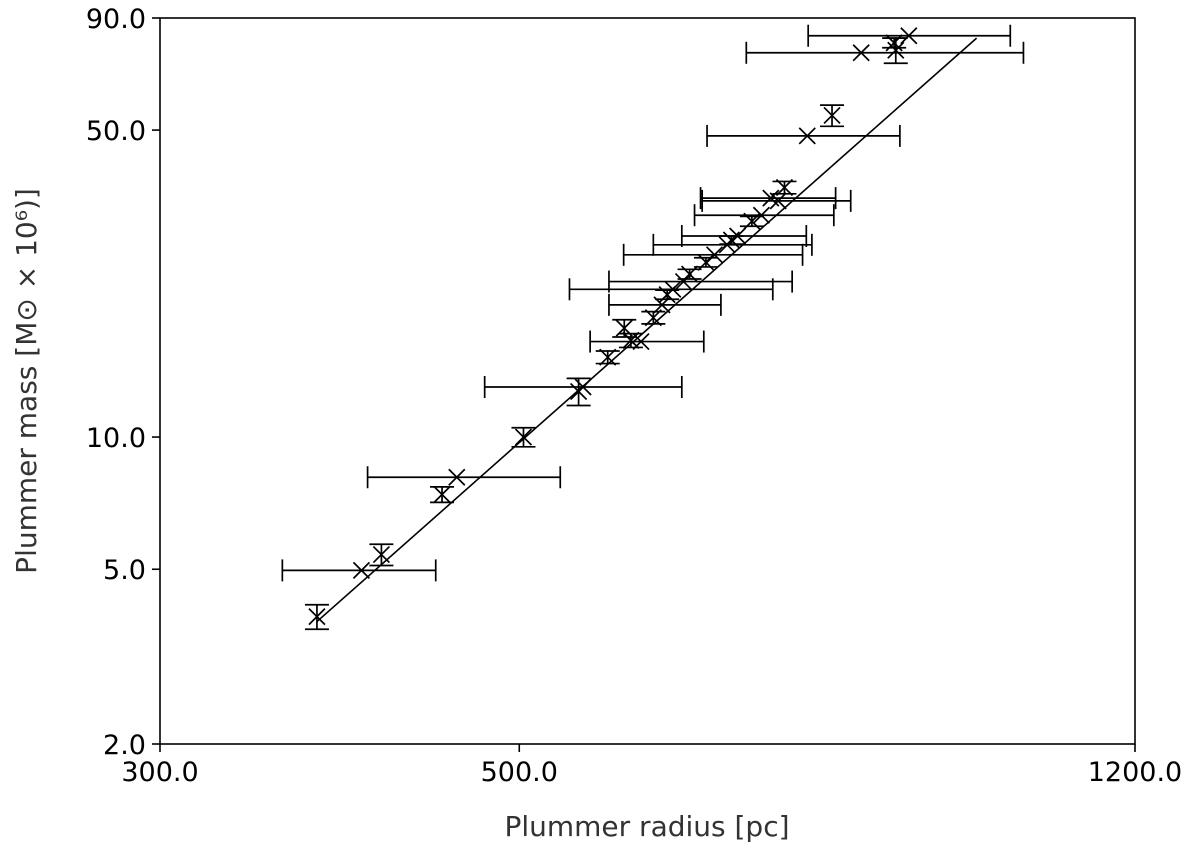  What do you see at coordinates (519, 772) in the screenshot?
I see `x-tick-label-1: 500.0` at bounding box center [519, 772].